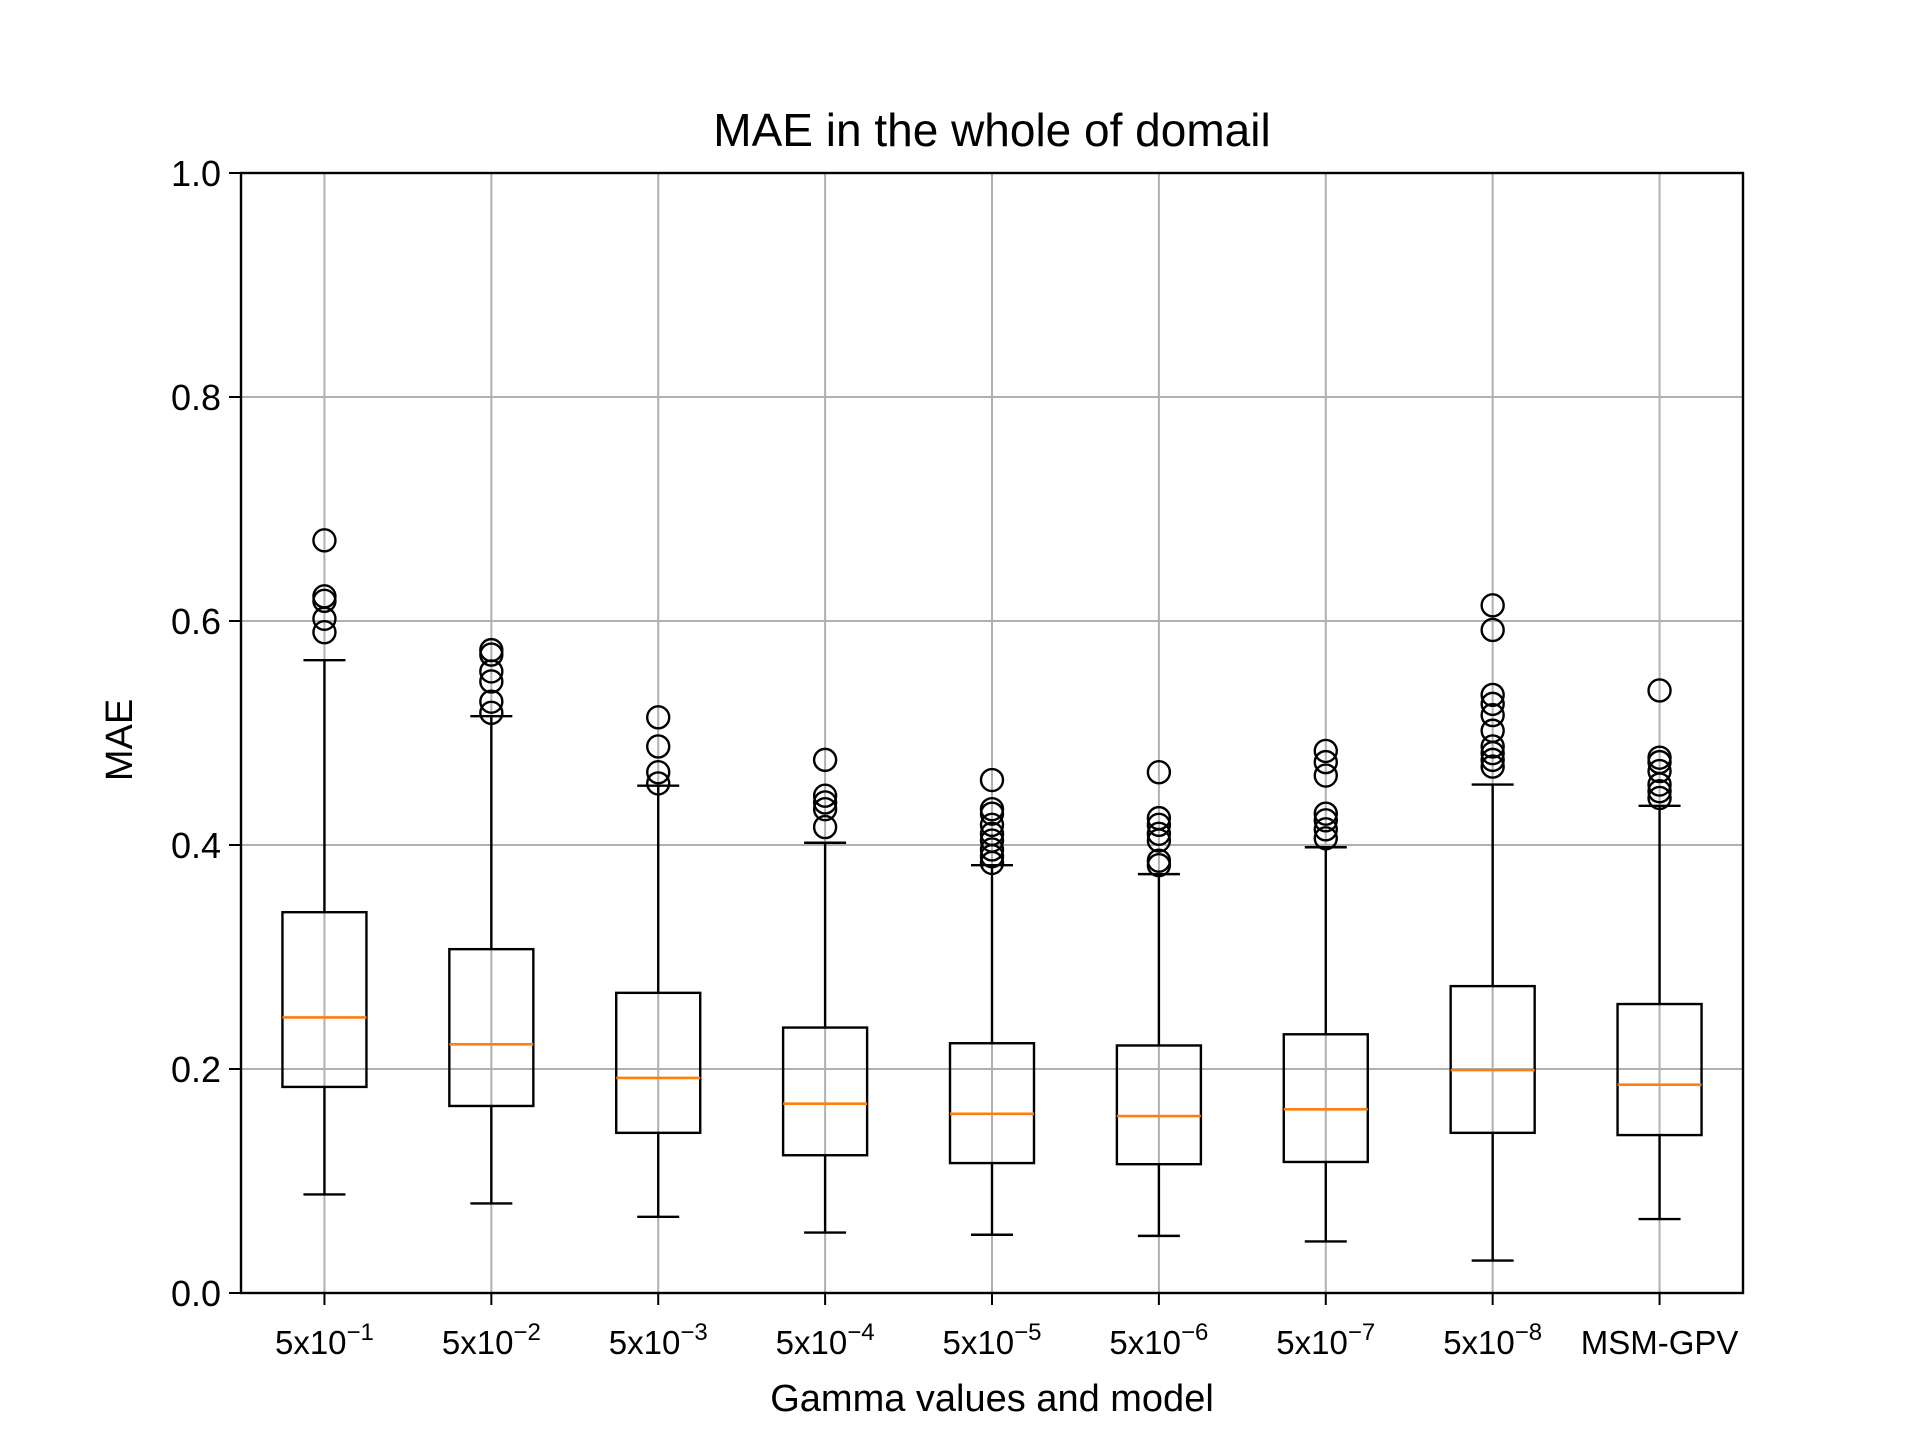 Image resolution: width=1920 pixels, height=1440 pixels. I want to click on chart-title: MAE in the whole of domail, so click(991, 130).